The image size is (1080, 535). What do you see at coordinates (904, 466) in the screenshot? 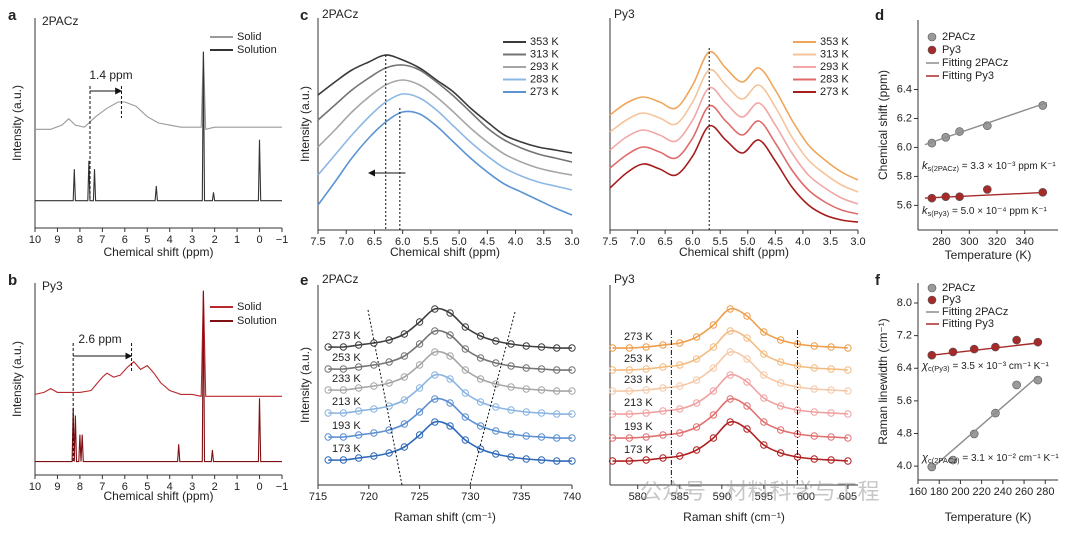
I see `y-tick-label: 4.0` at bounding box center [904, 466].